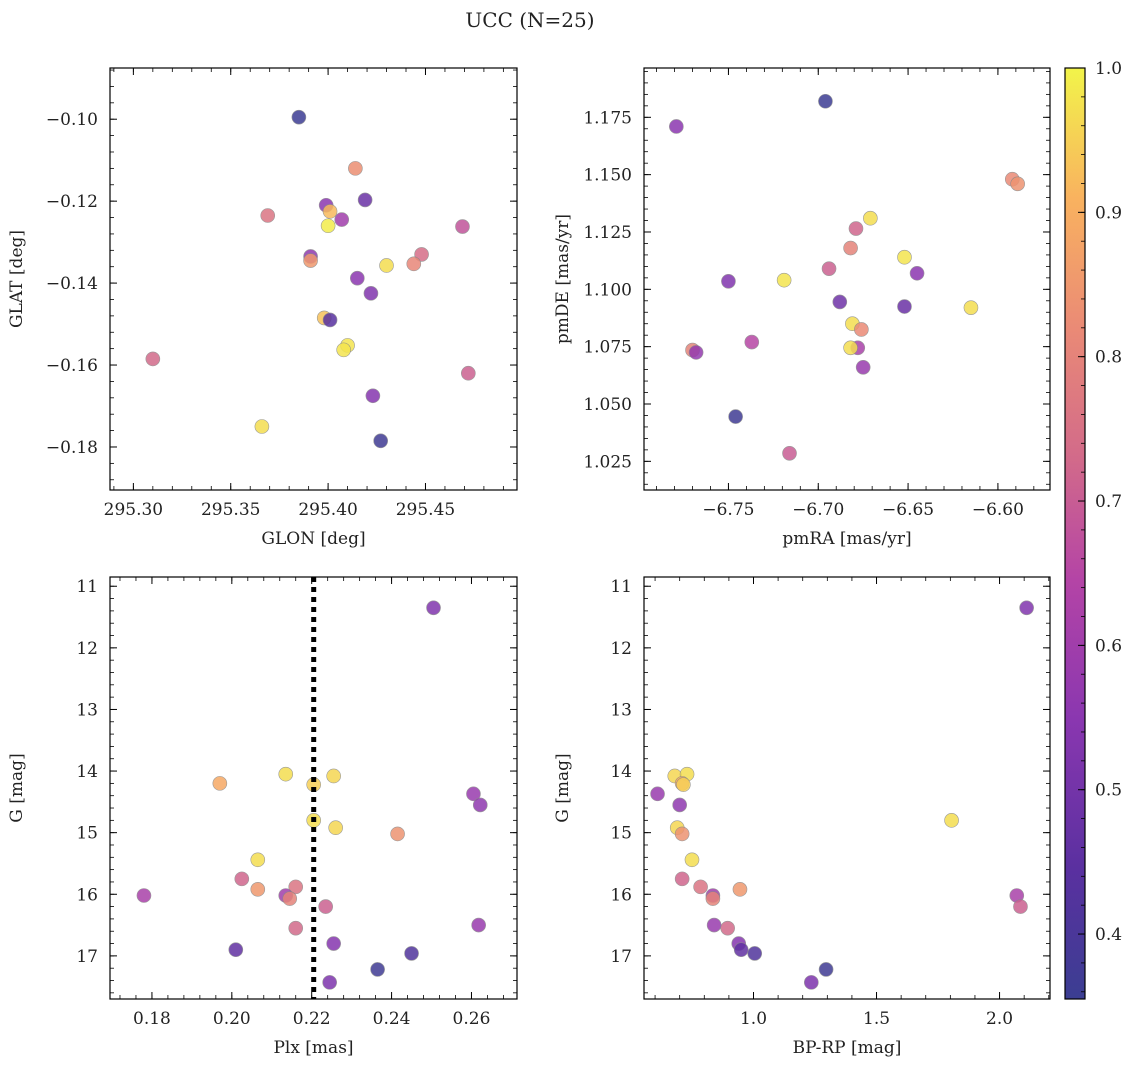  What do you see at coordinates (87, 649) in the screenshot?
I see `y-tick-label: 12` at bounding box center [87, 649].